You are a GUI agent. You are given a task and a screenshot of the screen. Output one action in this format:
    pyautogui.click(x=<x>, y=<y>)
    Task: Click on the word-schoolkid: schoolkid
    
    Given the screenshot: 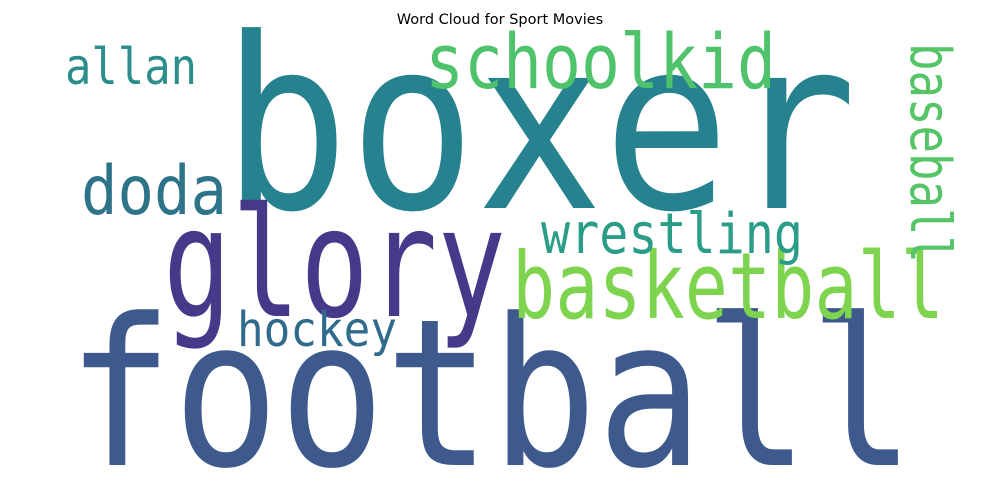 What is the action you would take?
    pyautogui.click(x=600, y=61)
    